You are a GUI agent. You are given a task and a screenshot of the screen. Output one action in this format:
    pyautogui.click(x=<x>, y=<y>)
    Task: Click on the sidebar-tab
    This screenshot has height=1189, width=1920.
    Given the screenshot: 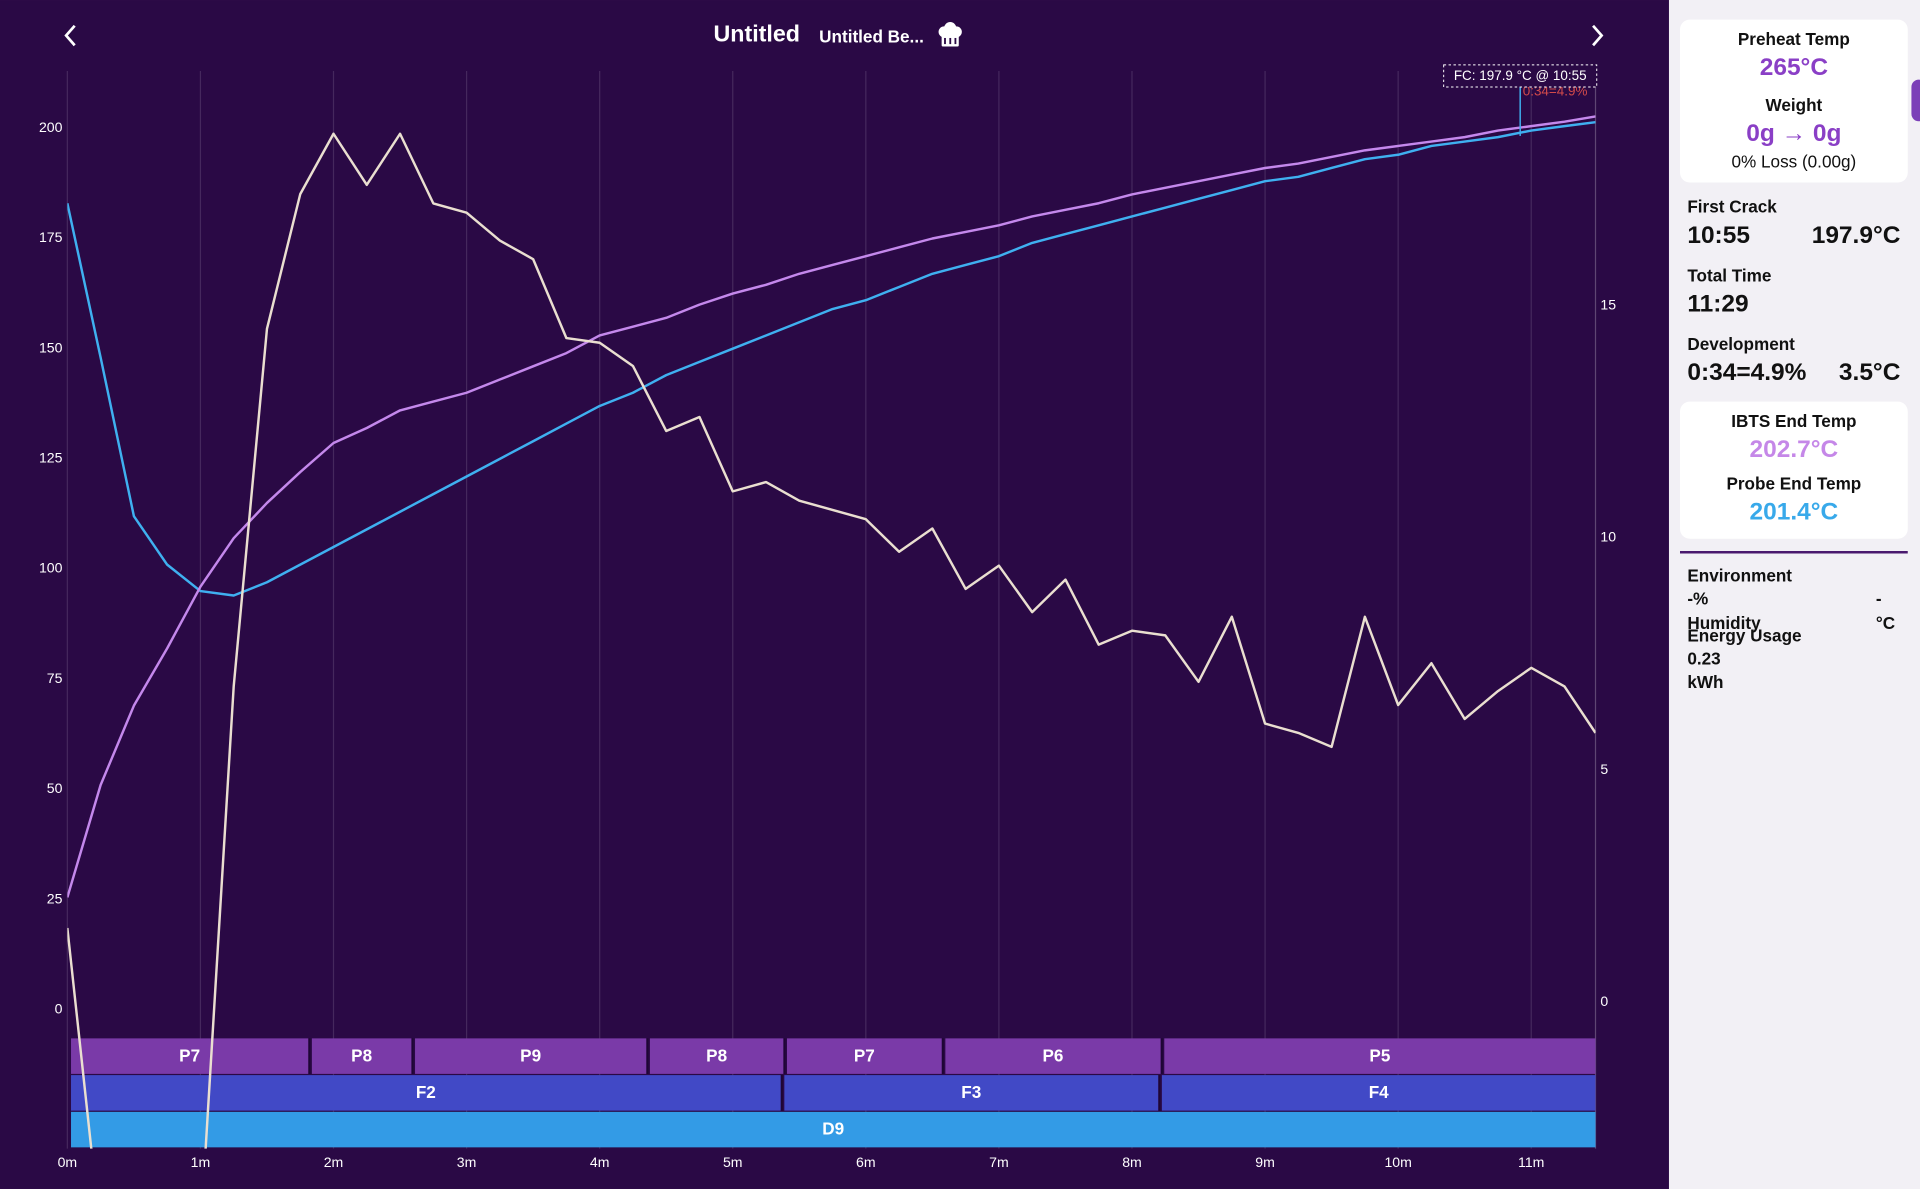 What is the action you would take?
    pyautogui.click(x=1915, y=100)
    